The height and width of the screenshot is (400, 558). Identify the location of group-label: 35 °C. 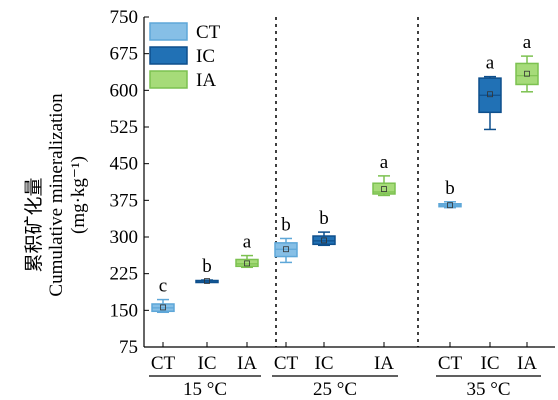
(488, 389).